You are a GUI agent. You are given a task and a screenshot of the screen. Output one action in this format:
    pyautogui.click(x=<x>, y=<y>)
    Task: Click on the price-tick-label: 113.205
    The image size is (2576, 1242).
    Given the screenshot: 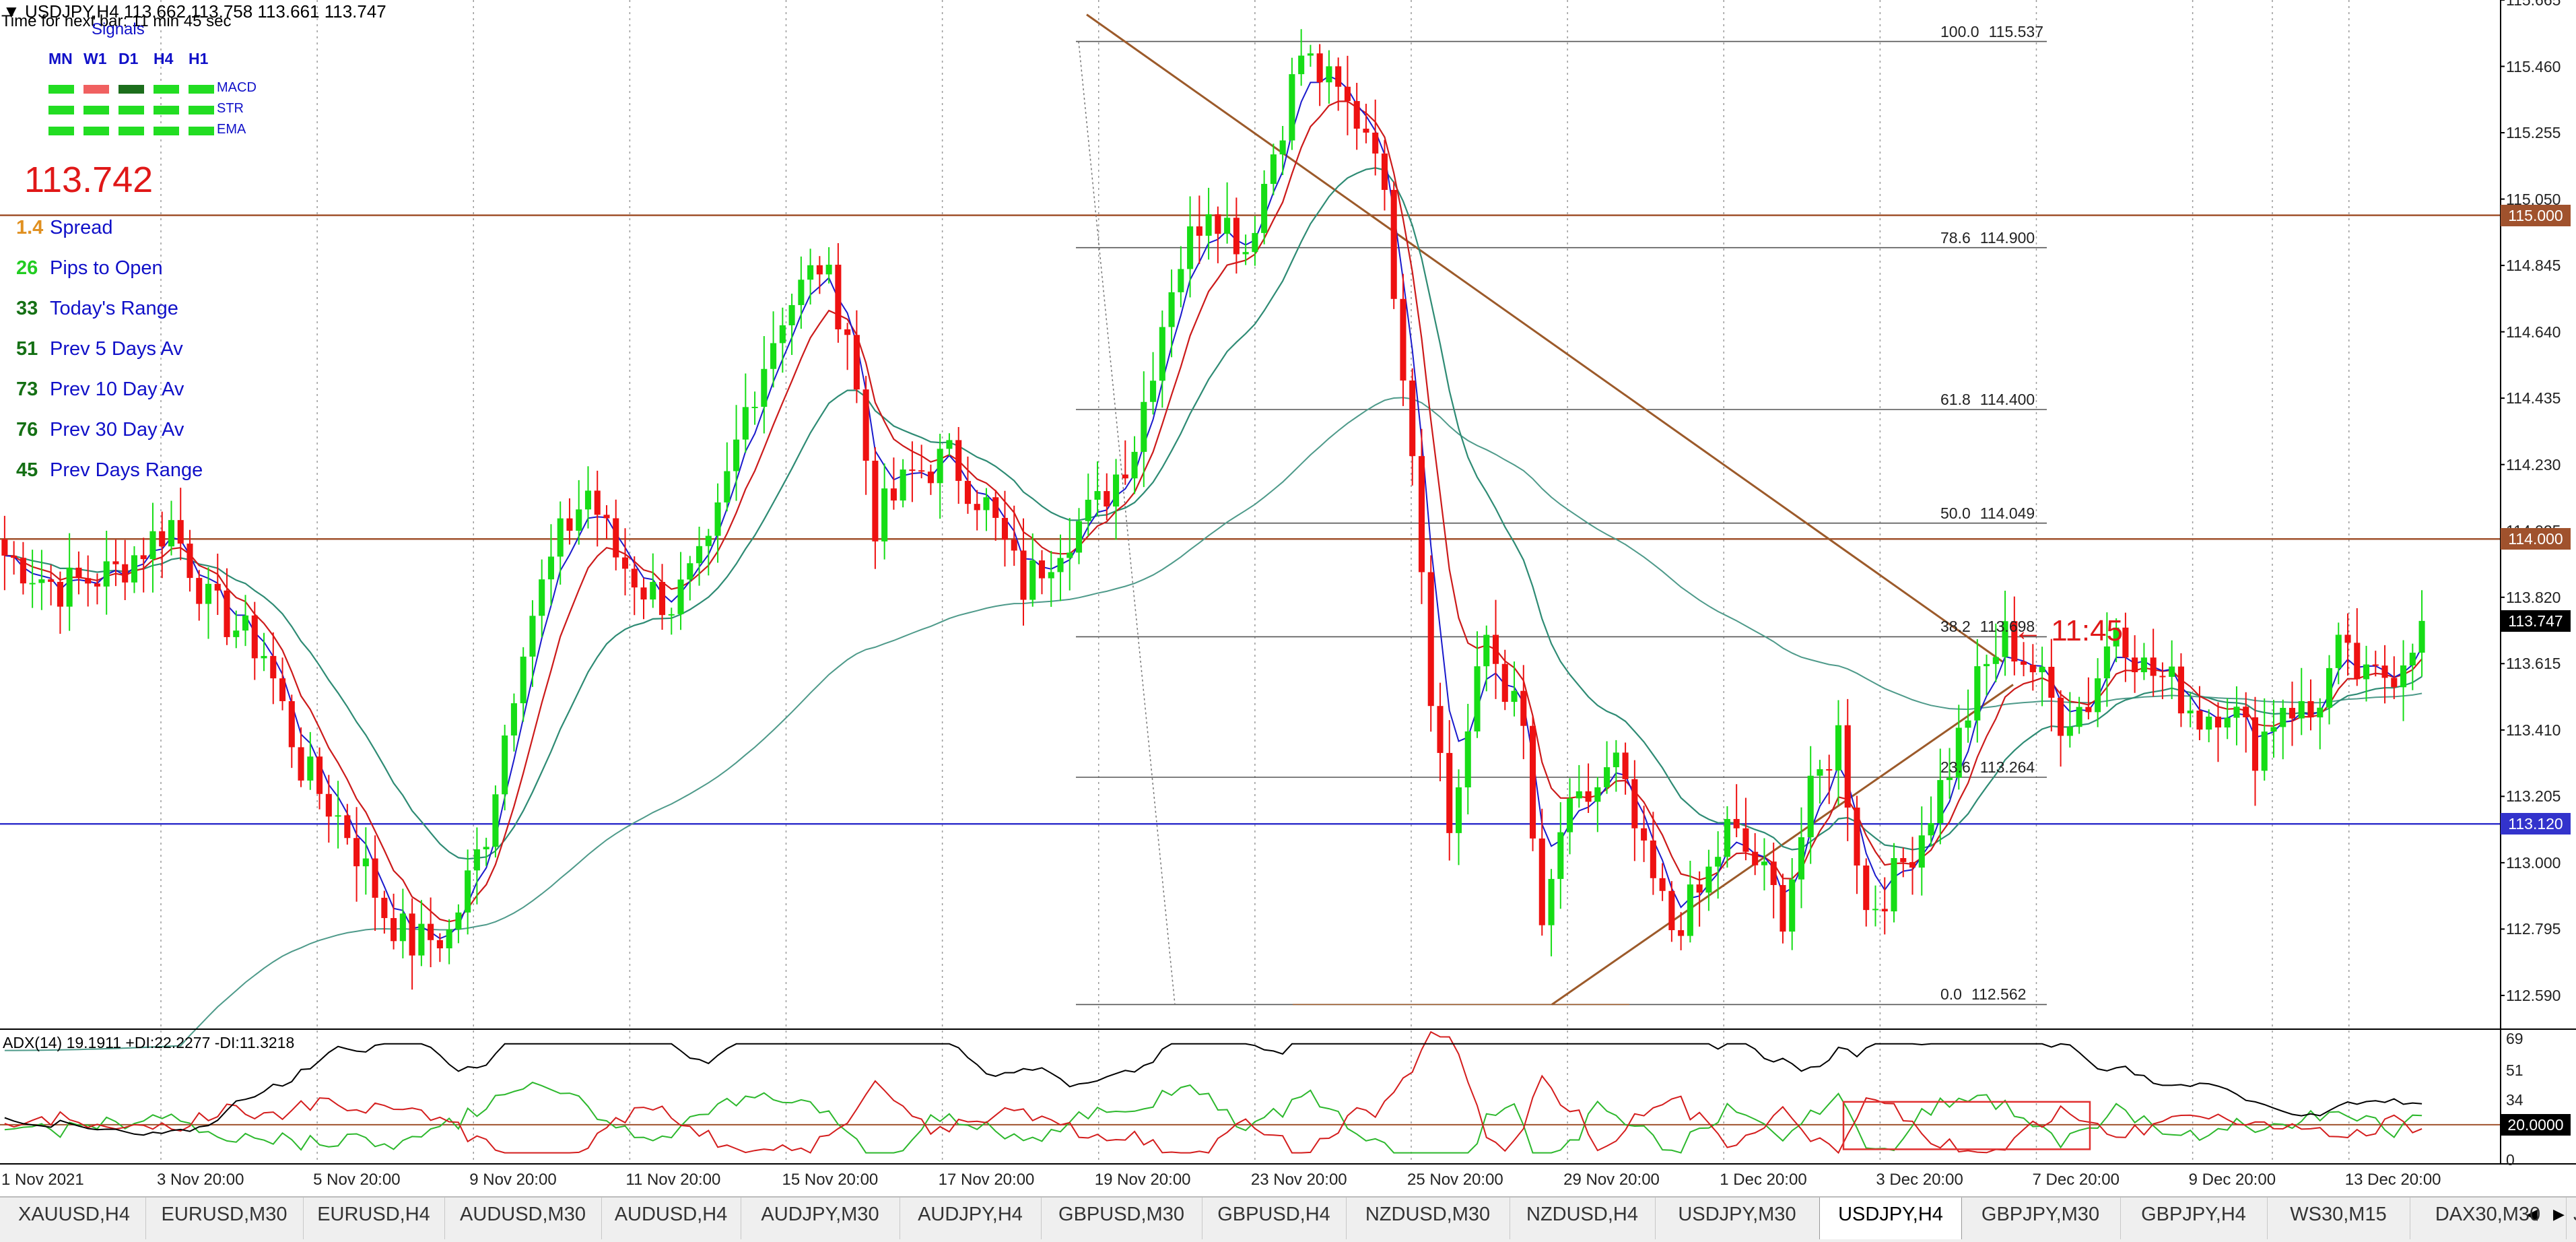 What is the action you would take?
    pyautogui.click(x=2533, y=796)
    